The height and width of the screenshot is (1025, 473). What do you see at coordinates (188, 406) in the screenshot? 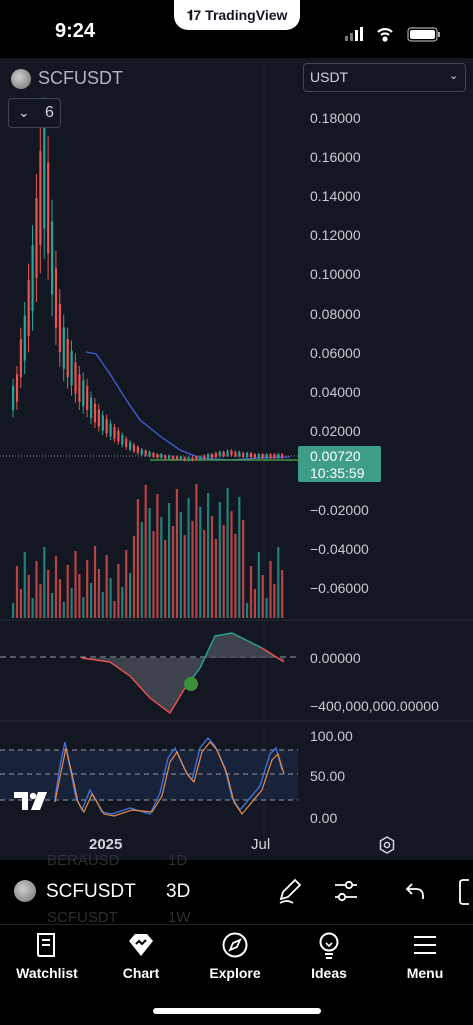
I see `moving-average-line` at bounding box center [188, 406].